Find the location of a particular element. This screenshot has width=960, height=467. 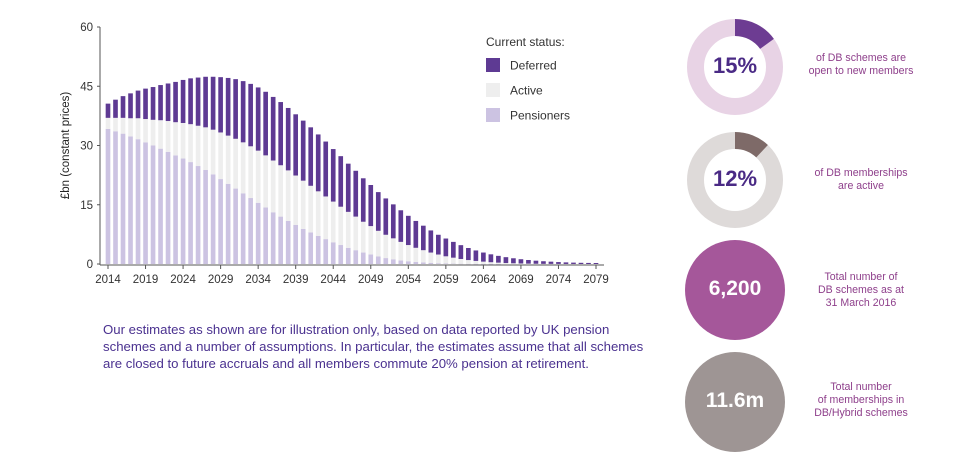

bar-deferred-2021 is located at coordinates (160, 103).